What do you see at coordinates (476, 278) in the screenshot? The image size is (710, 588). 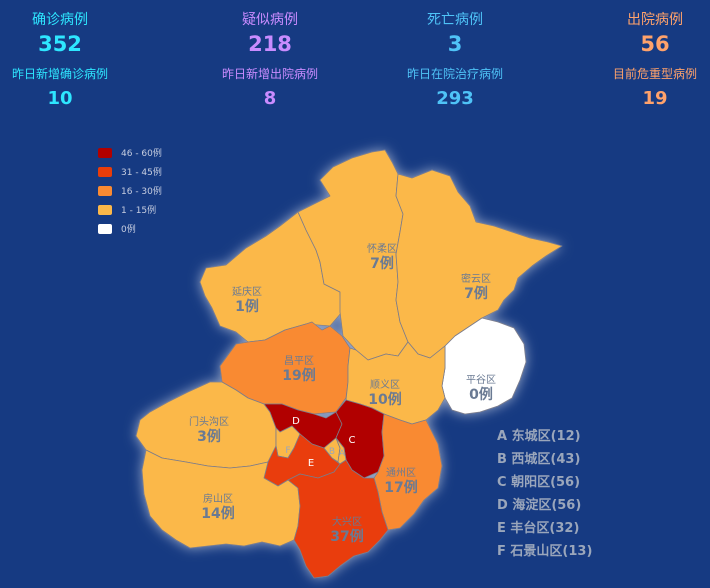 I see `district-name-miyun: 密云区` at bounding box center [476, 278].